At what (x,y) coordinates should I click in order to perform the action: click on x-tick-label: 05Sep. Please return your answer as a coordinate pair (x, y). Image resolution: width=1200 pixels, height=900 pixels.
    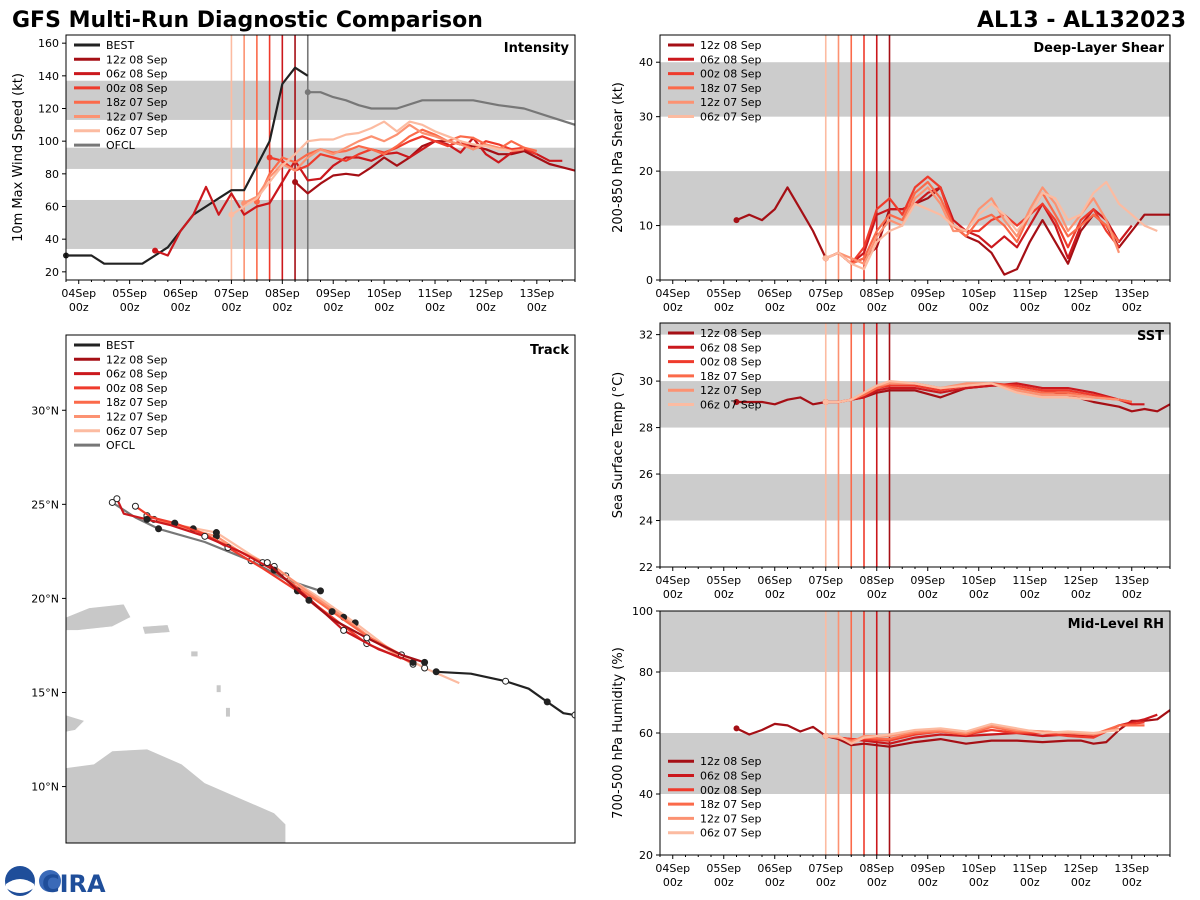
    Looking at the image, I should click on (129, 293).